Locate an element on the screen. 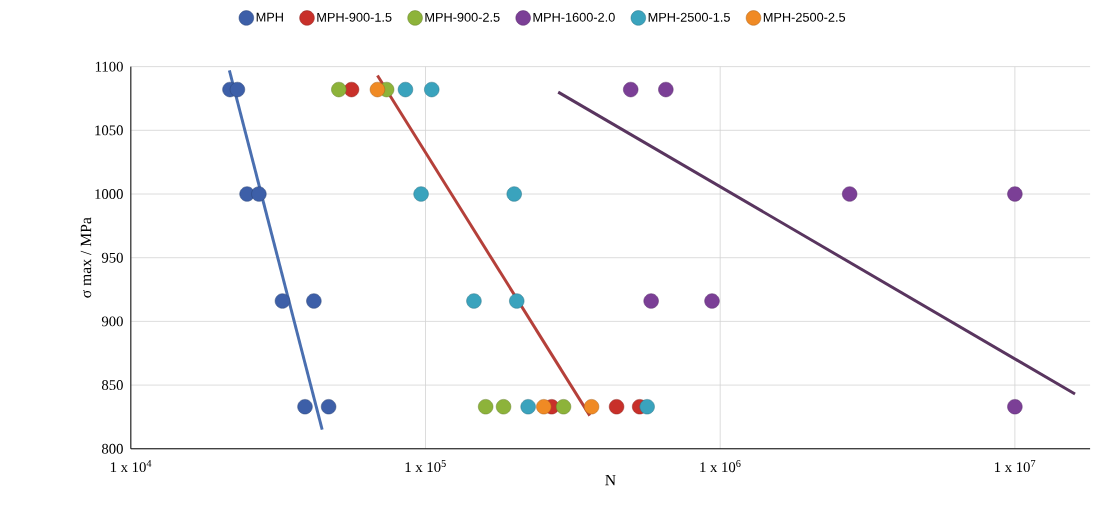 Image resolution: width=1094 pixels, height=520 pixels. x-tick-label: 1 x 10$^{4}$ is located at coordinates (131, 465).